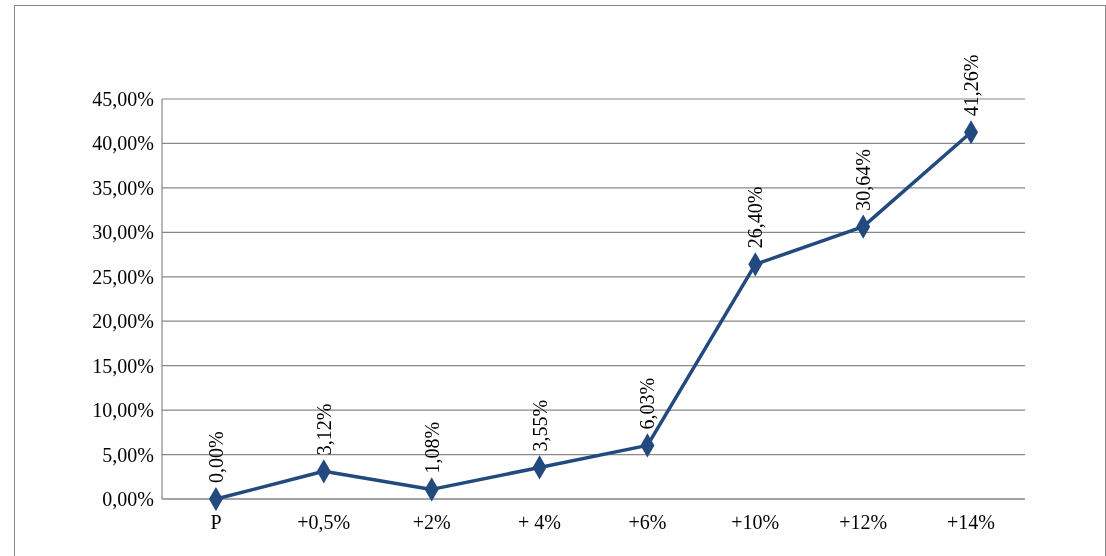  Describe the element at coordinates (647, 403) in the screenshot. I see `data-label: 6,03%` at that location.